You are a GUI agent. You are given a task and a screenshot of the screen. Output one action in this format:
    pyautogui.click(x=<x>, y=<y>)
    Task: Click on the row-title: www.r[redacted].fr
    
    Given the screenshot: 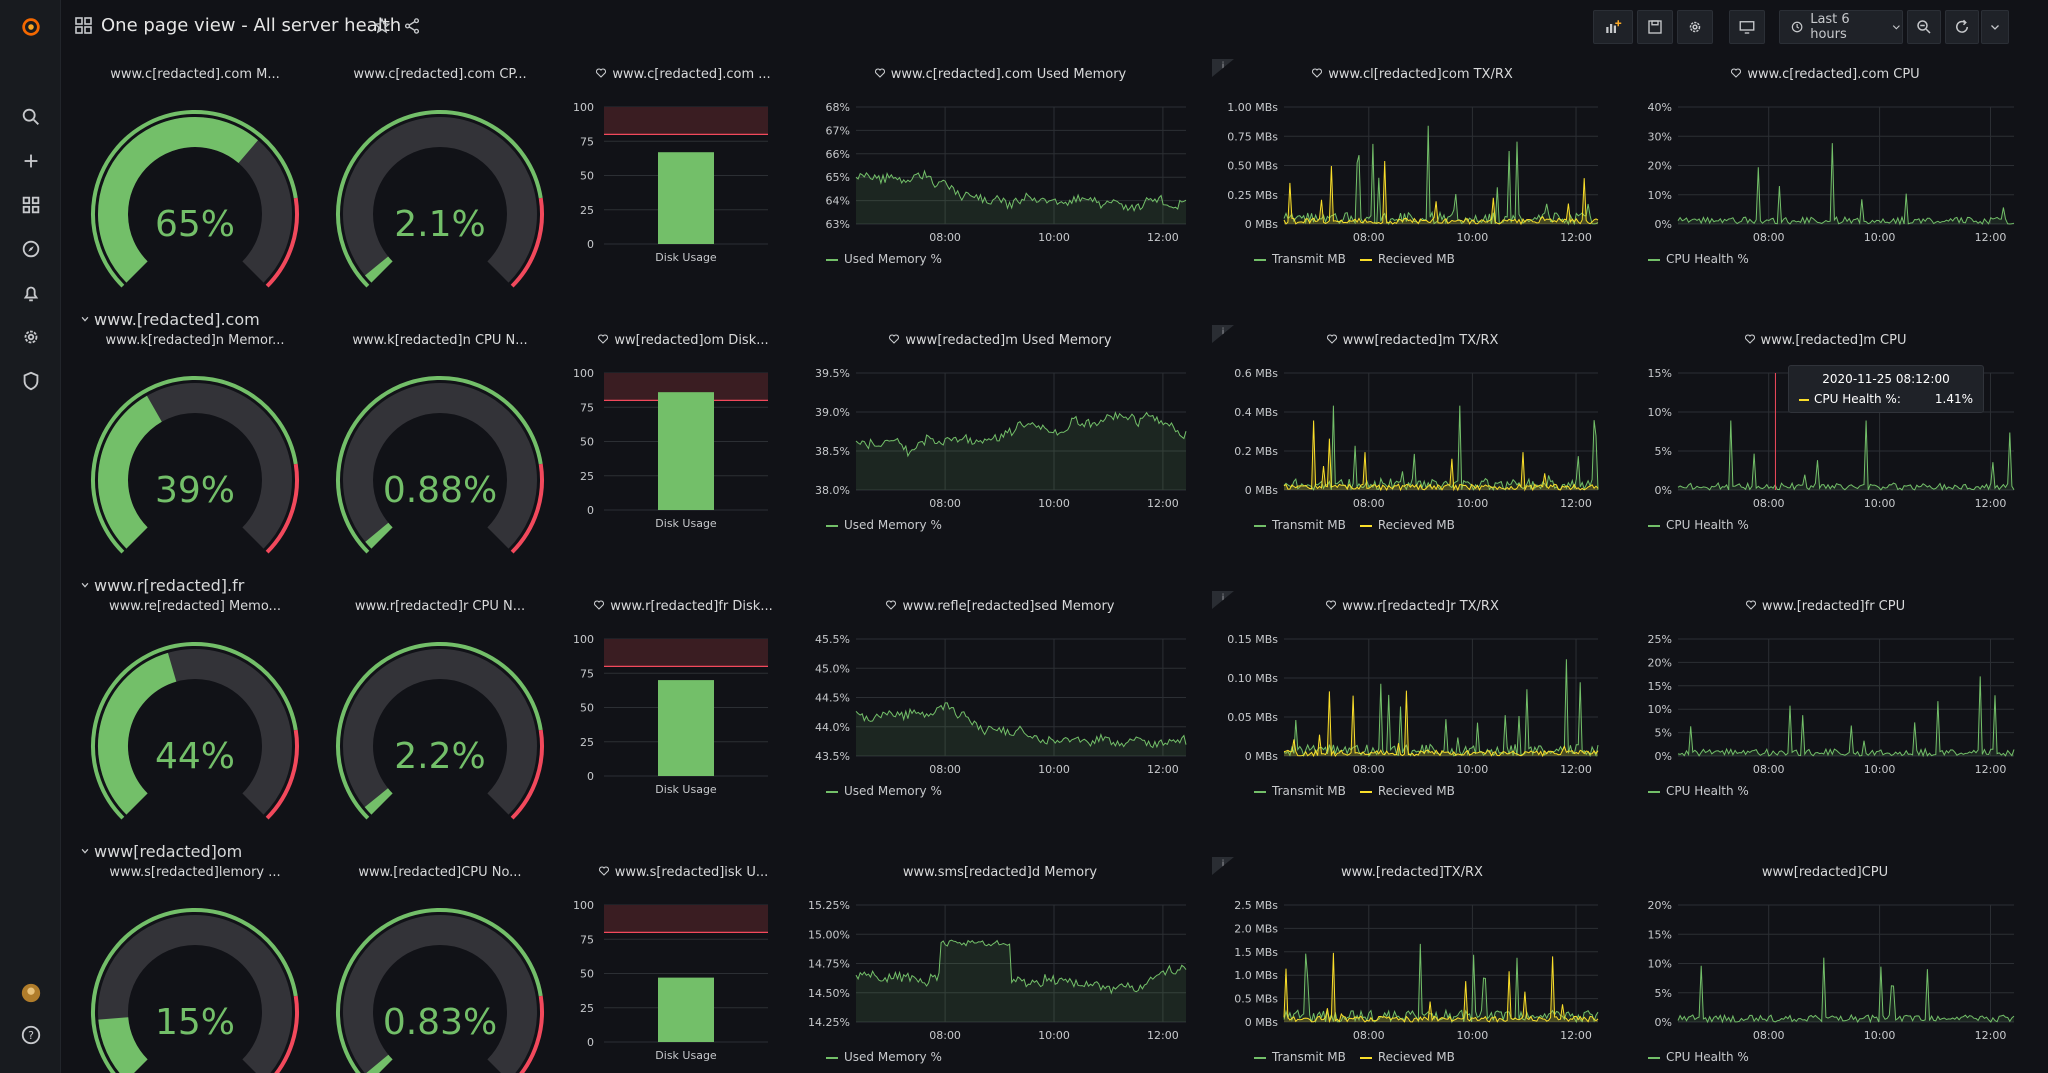 What is the action you would take?
    pyautogui.click(x=162, y=585)
    